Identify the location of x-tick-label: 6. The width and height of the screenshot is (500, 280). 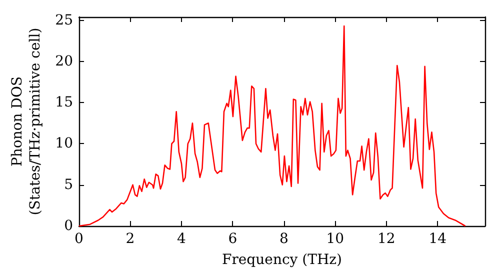
(233, 239).